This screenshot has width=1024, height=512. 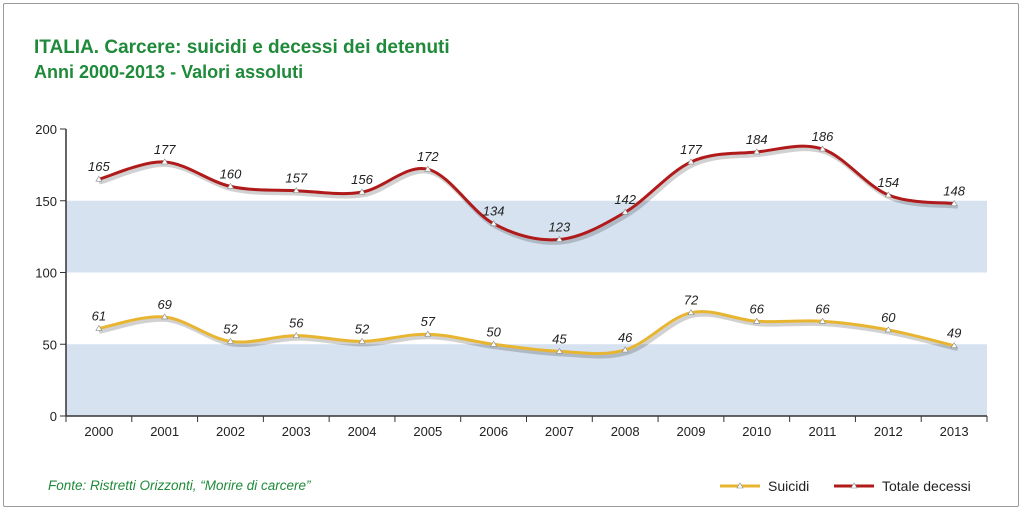 I want to click on suicidi-data-label: 60, so click(x=888, y=317).